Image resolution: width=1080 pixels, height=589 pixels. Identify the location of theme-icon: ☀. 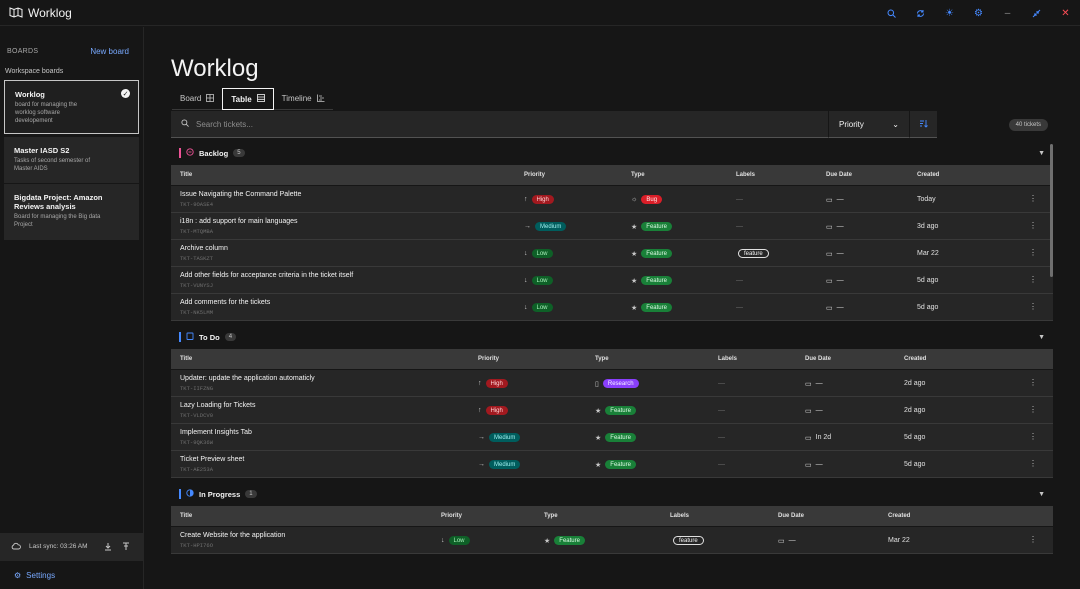
(949, 13).